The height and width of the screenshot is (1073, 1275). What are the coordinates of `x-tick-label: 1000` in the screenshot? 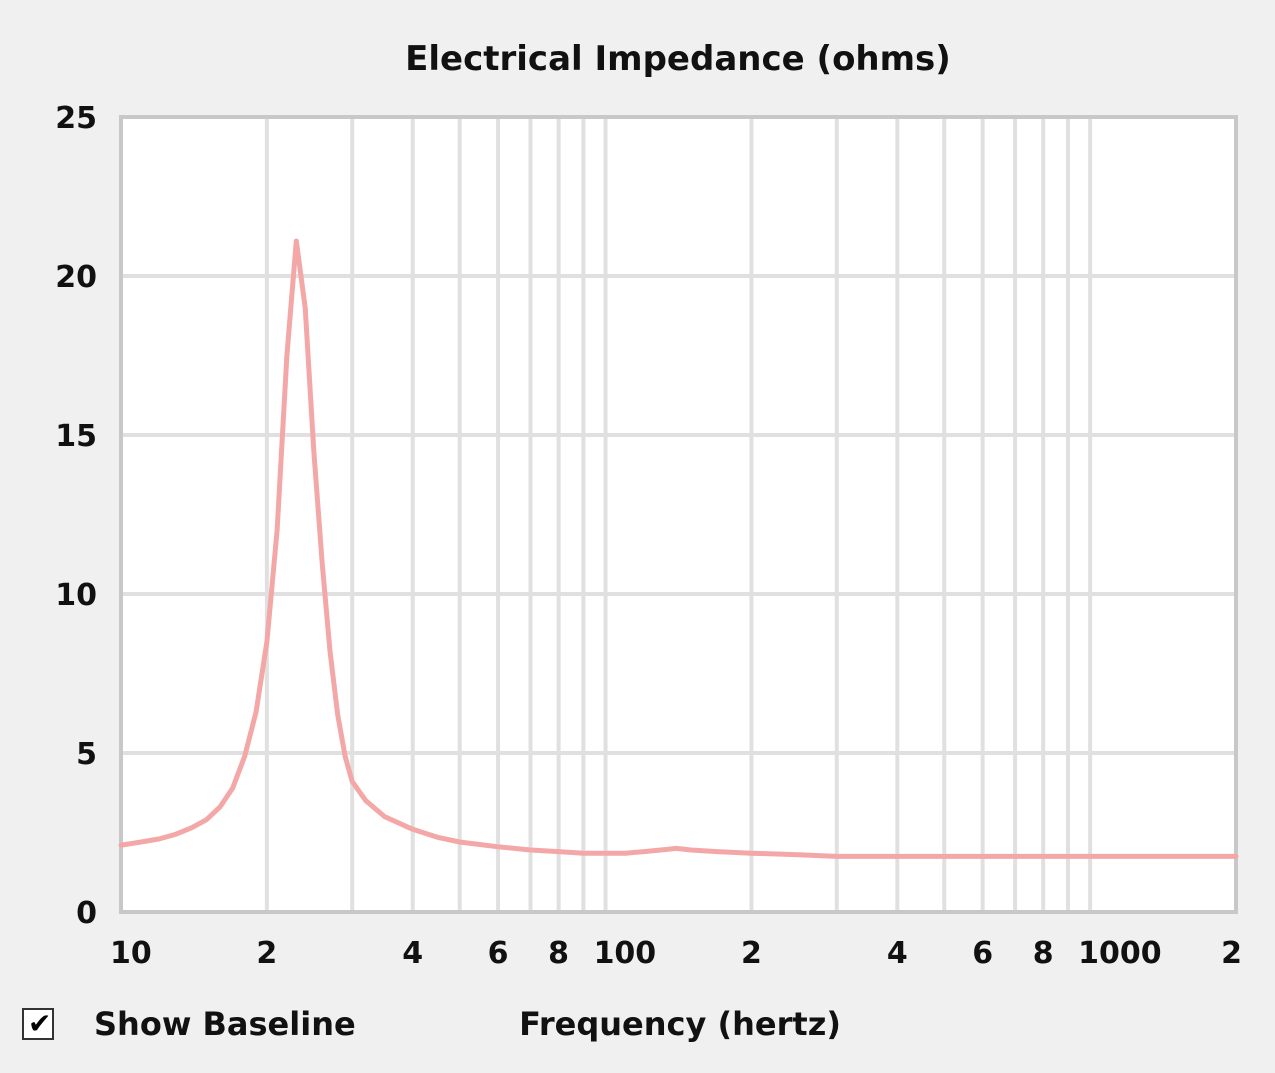 It's located at (1120, 953).